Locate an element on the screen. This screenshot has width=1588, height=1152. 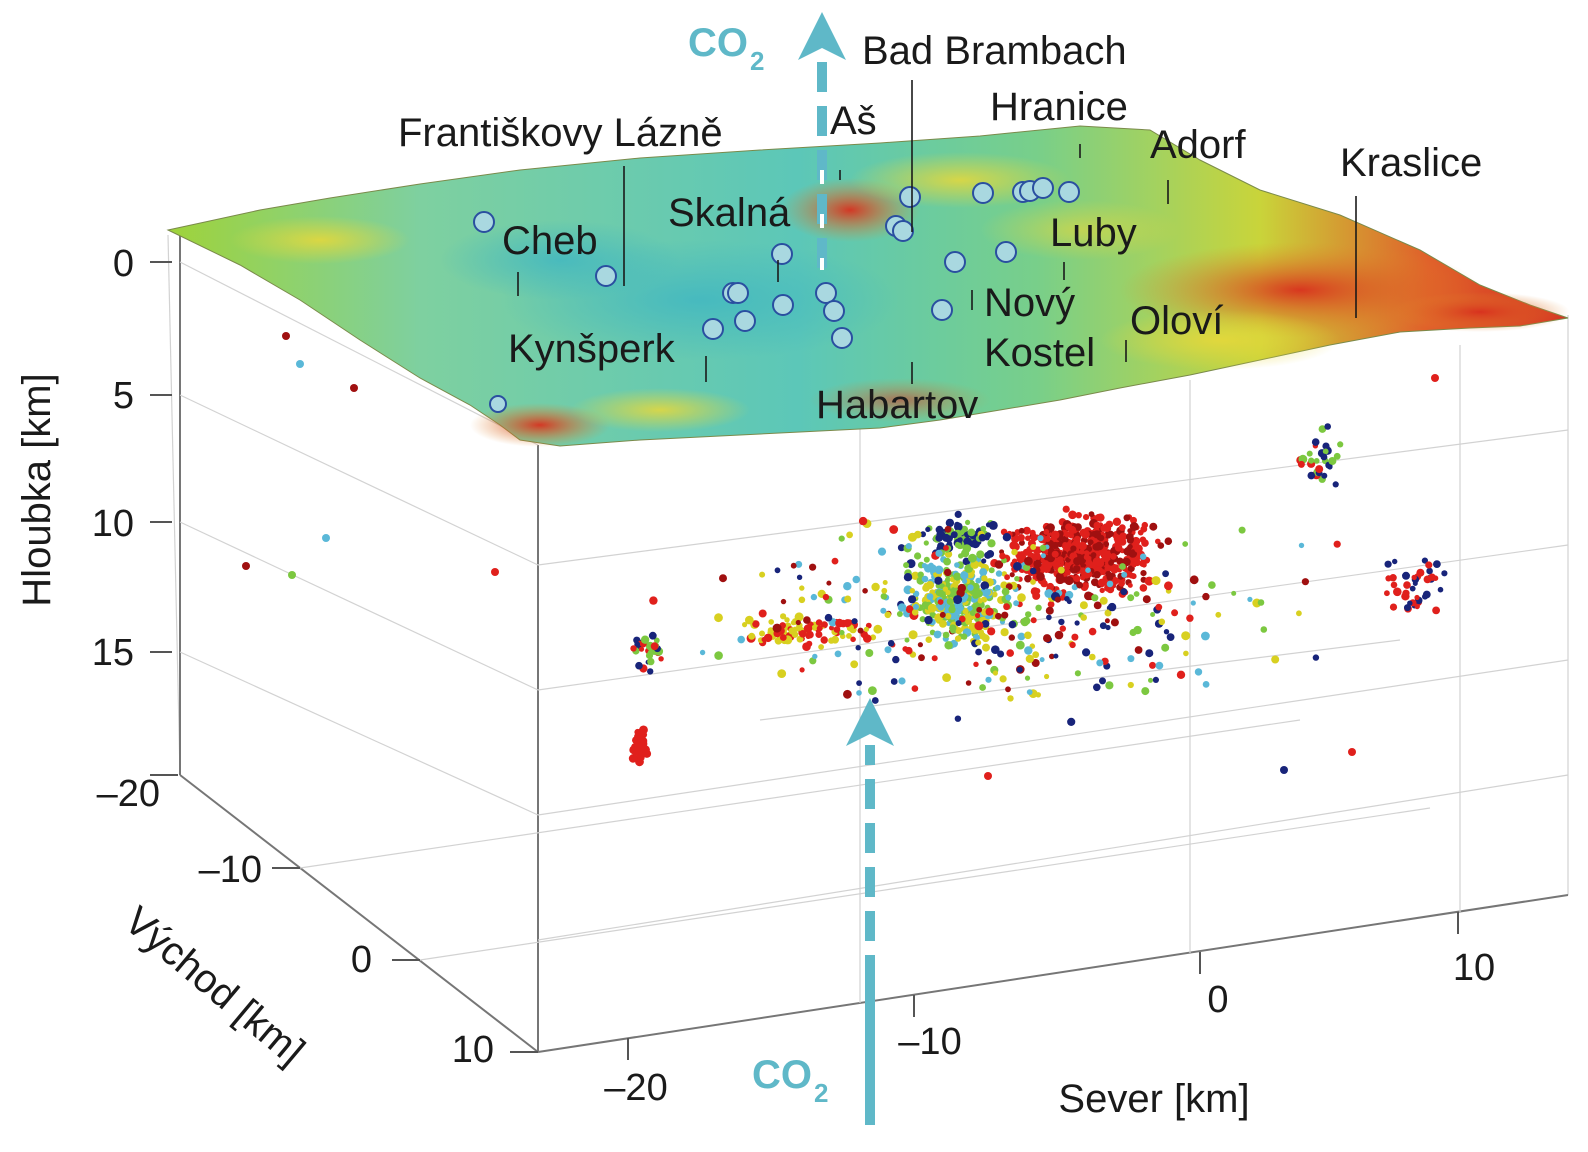
north-tick-10: 10 is located at coordinates (1474, 968).